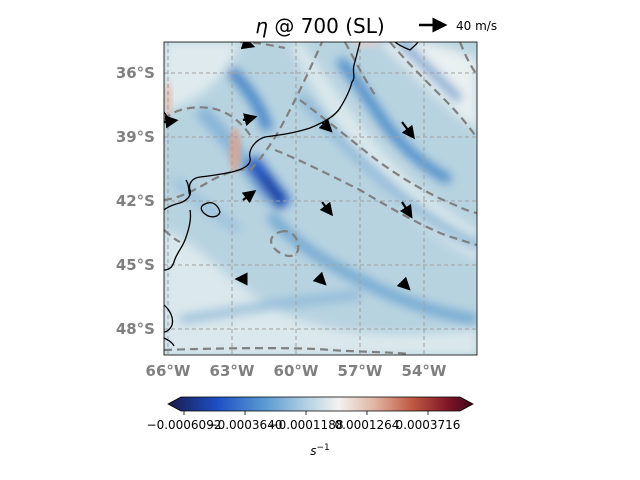 This screenshot has height=480, width=640. Describe the element at coordinates (476, 26) in the screenshot. I see `quiver-key-label: 40 m/s` at that location.